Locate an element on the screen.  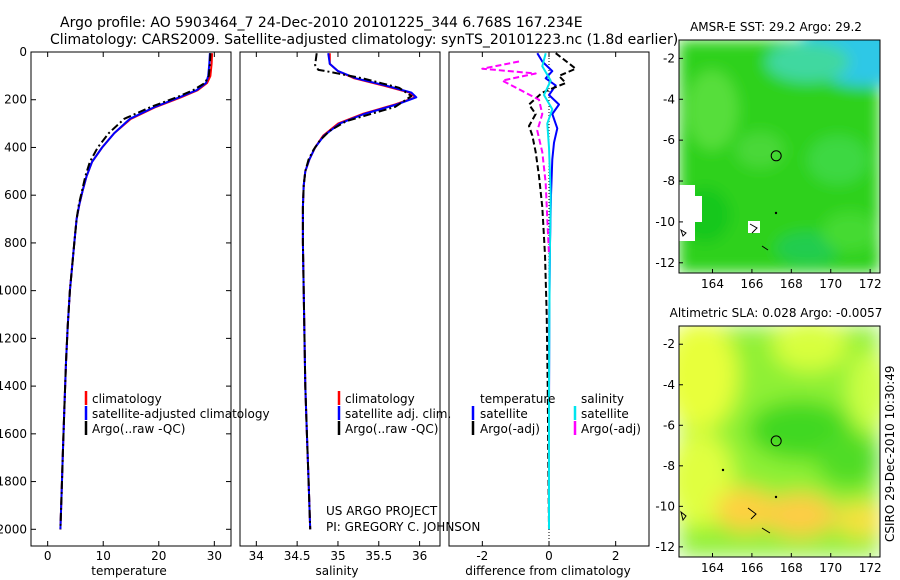
legend-header-temperature: temperature is located at coordinates (517, 399).